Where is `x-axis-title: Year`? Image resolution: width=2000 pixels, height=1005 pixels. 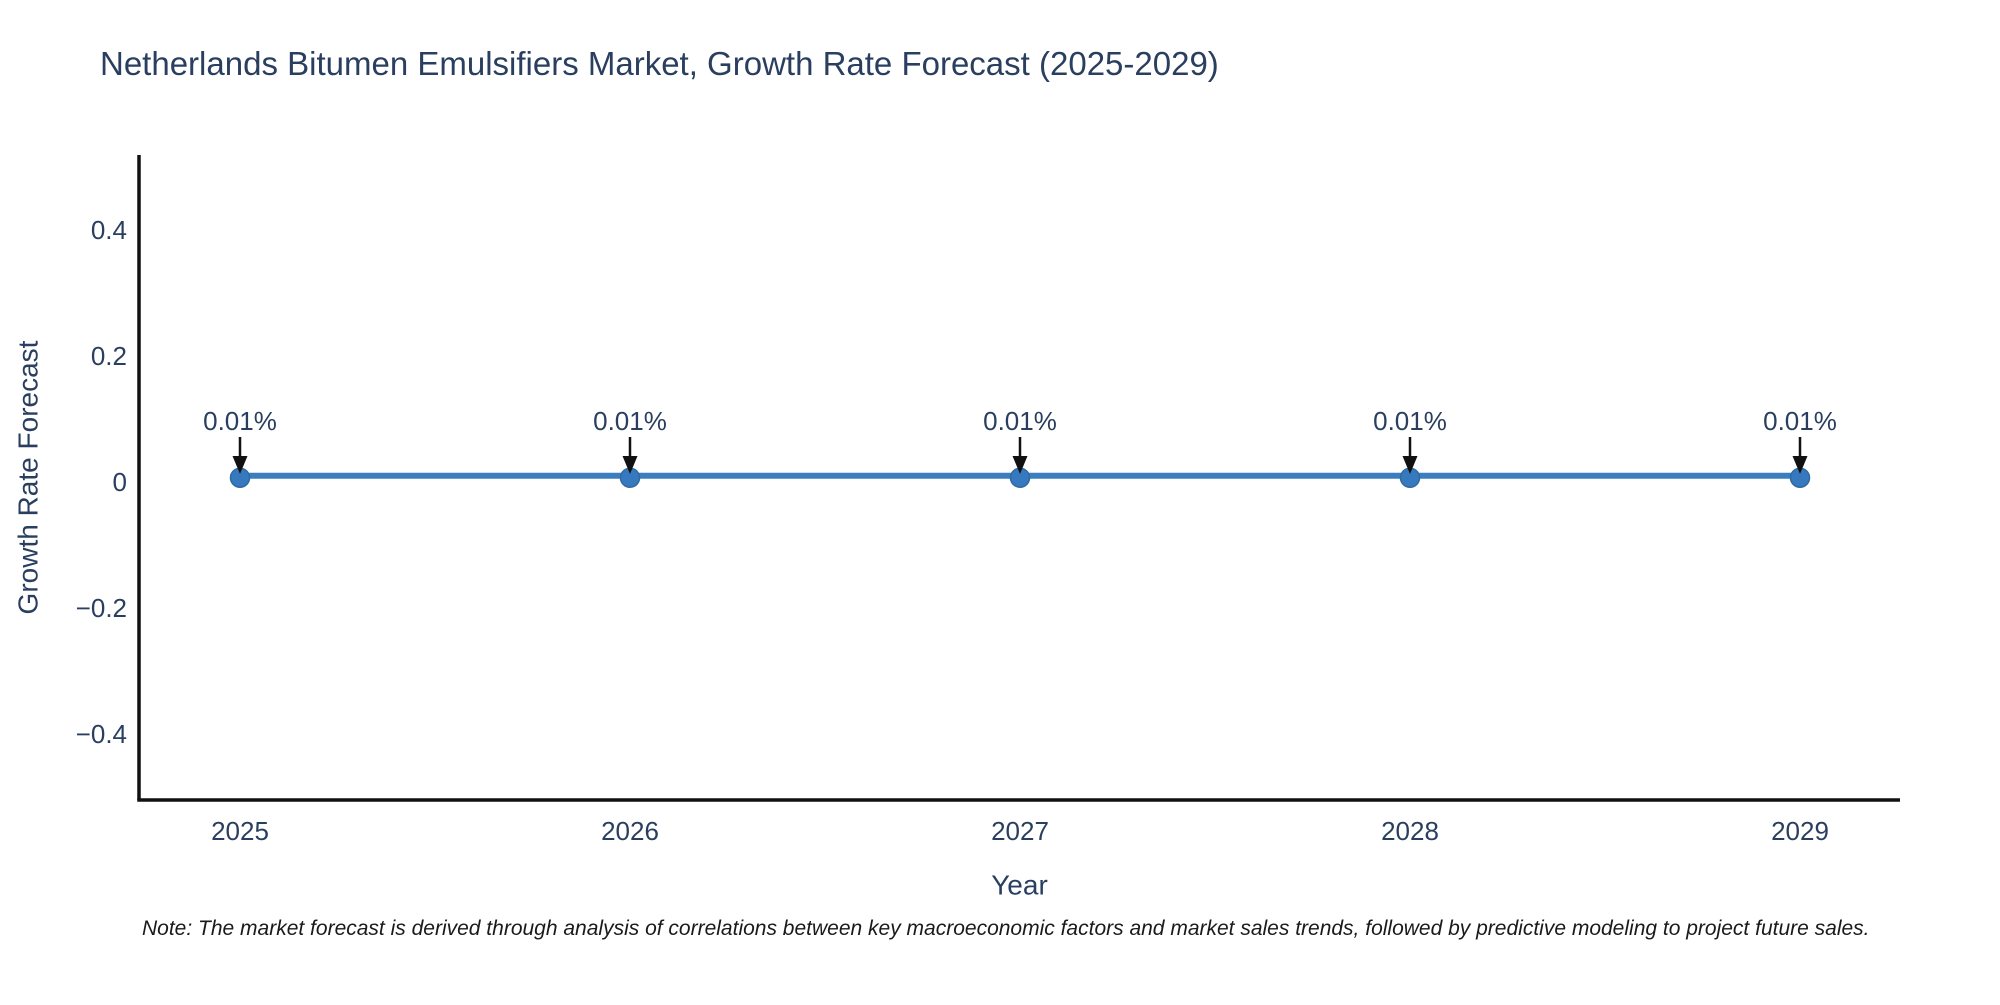 x-axis-title: Year is located at coordinates (1019, 885).